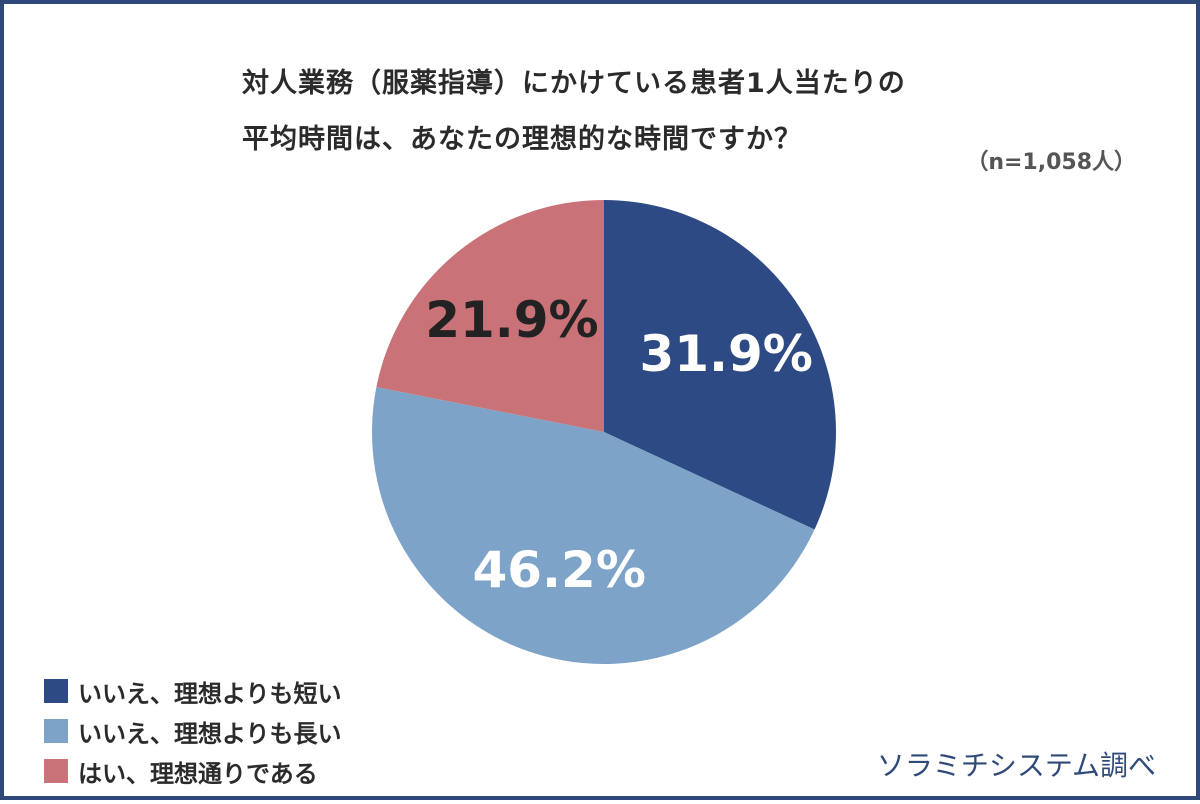  I want to click on legend-item-ideal: はい、理想通りである, so click(193, 771).